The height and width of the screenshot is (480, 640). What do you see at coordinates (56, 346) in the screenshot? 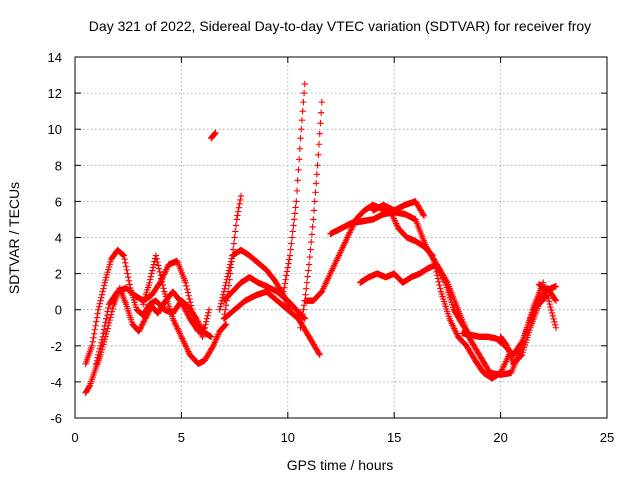
I see `y-tick-label: -2` at bounding box center [56, 346].